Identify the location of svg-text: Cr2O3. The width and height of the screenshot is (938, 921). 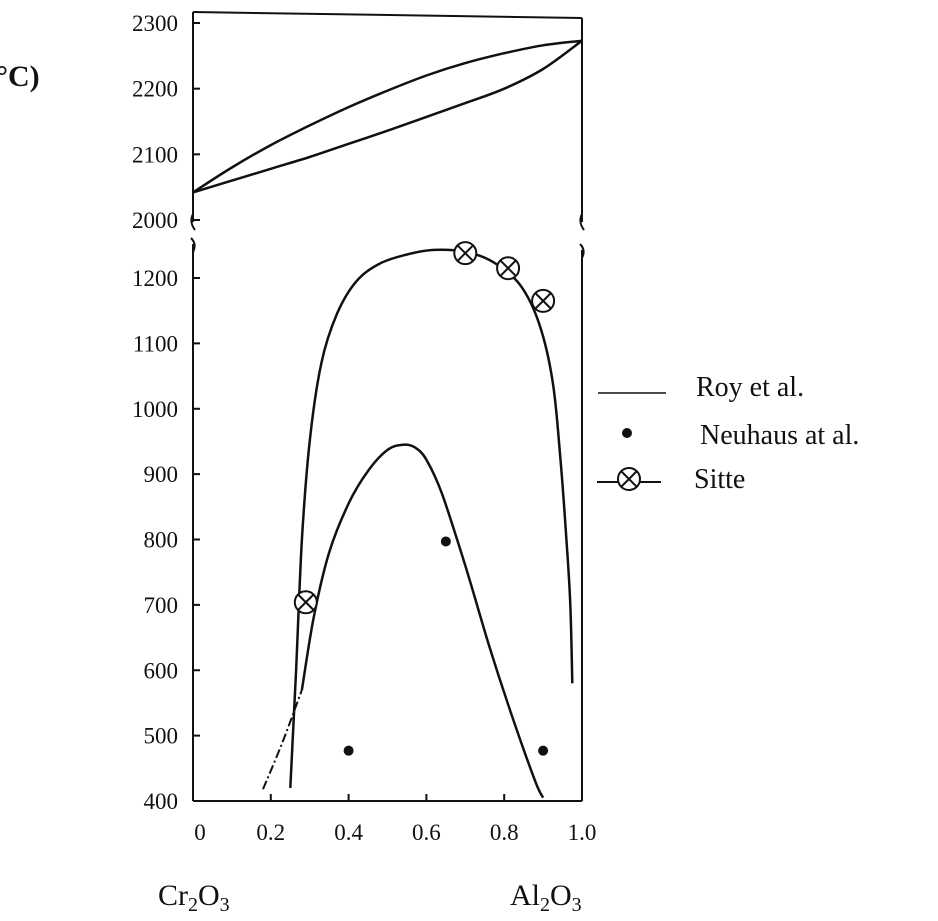
(194, 897).